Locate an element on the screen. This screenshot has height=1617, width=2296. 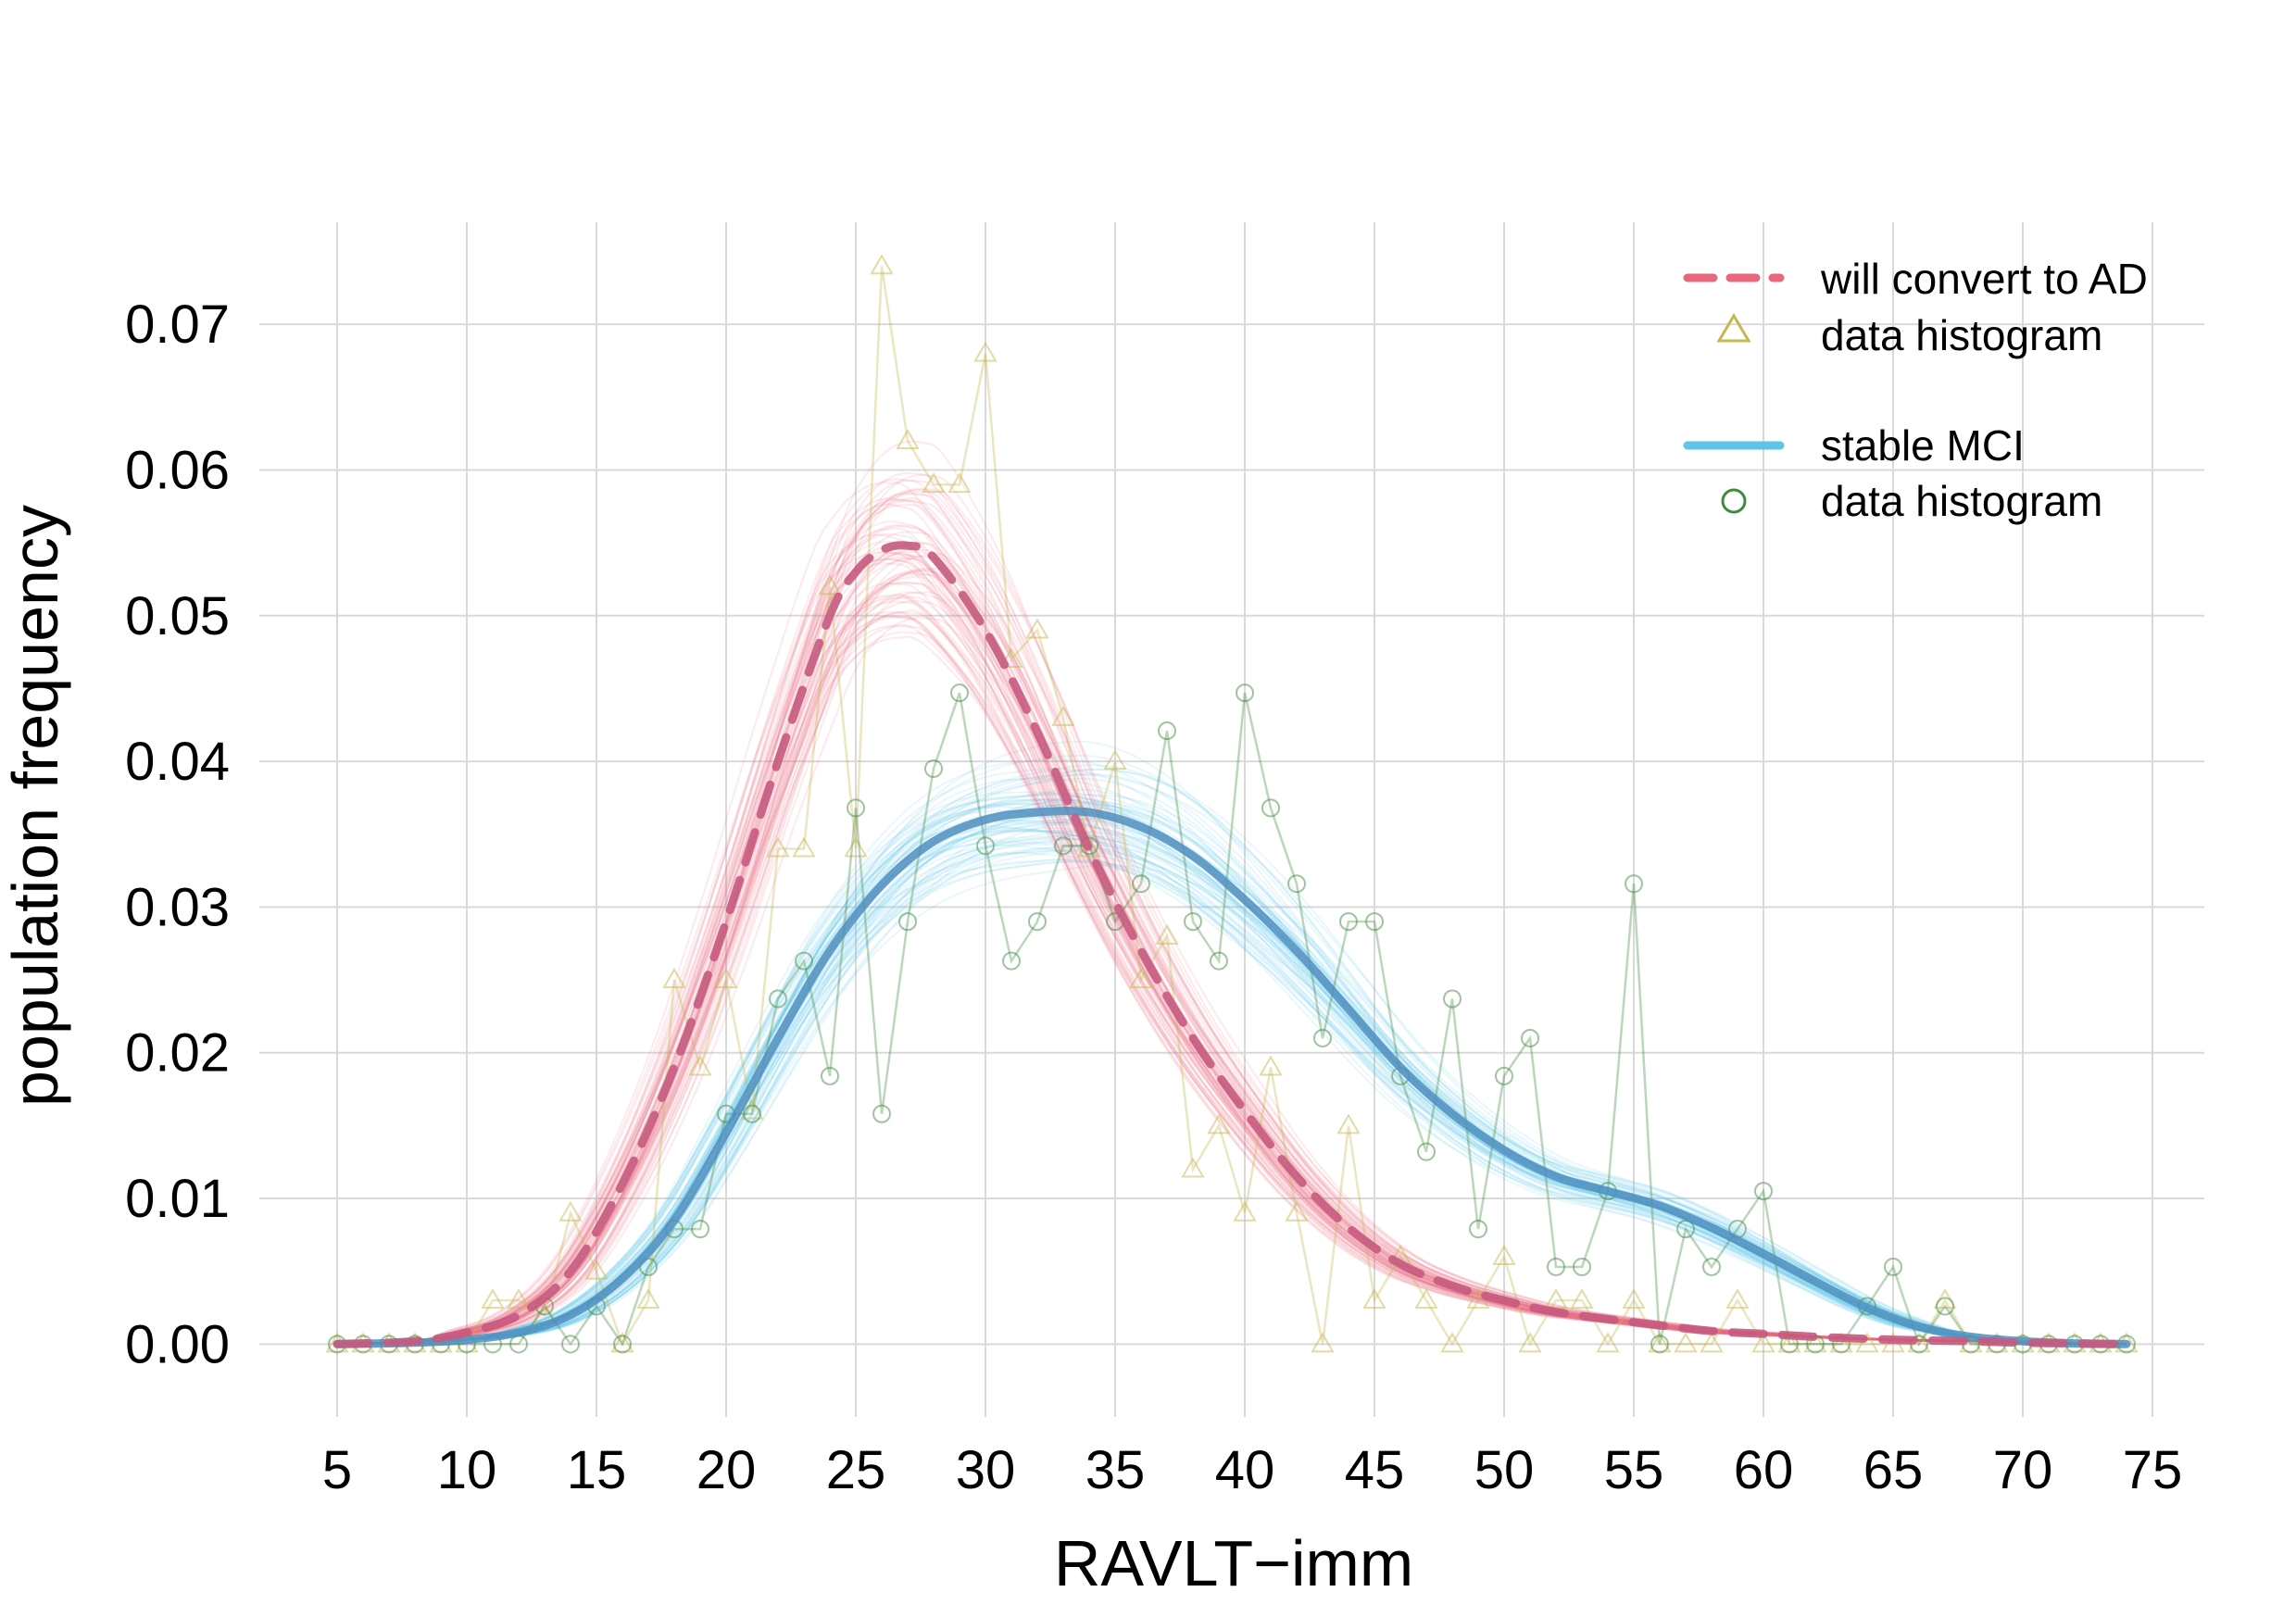
legend-circle-icon is located at coordinates (1734, 501).